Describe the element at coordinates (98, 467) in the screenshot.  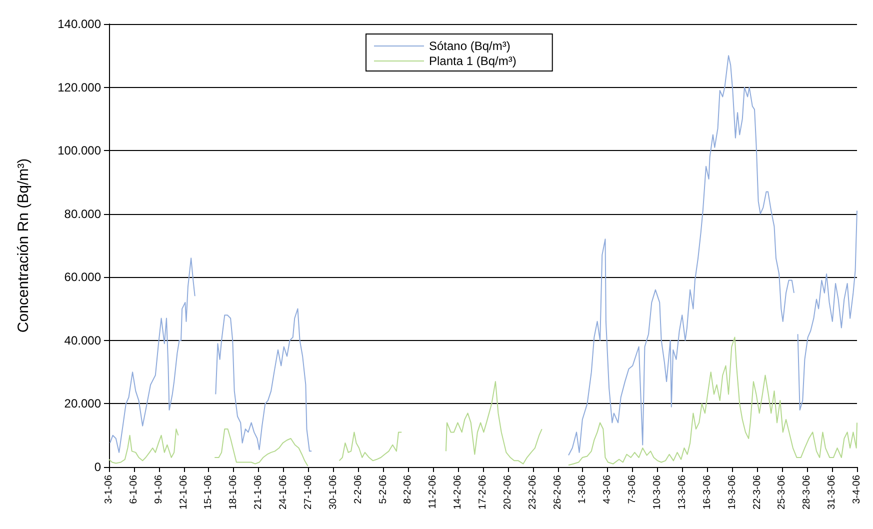
I see `y-tick-label: 0` at that location.